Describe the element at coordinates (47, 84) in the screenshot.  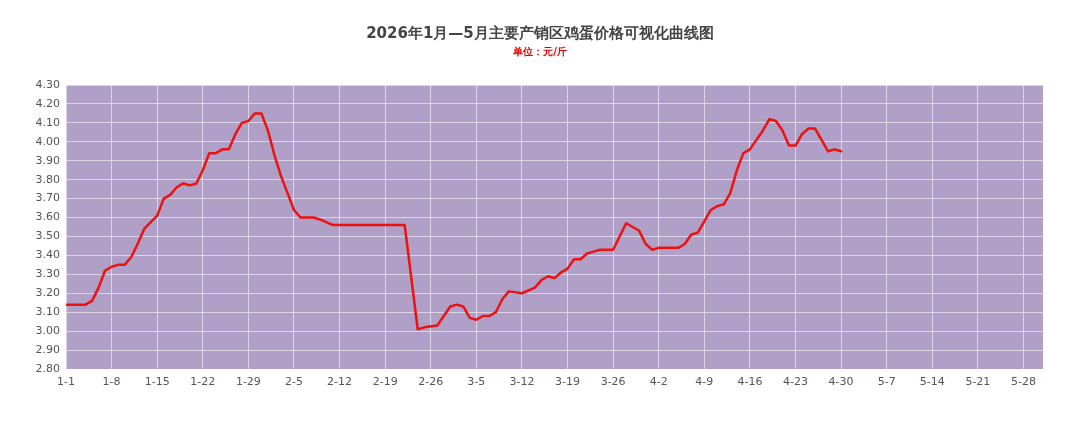
I see `y-tick-label: 4.30` at that location.